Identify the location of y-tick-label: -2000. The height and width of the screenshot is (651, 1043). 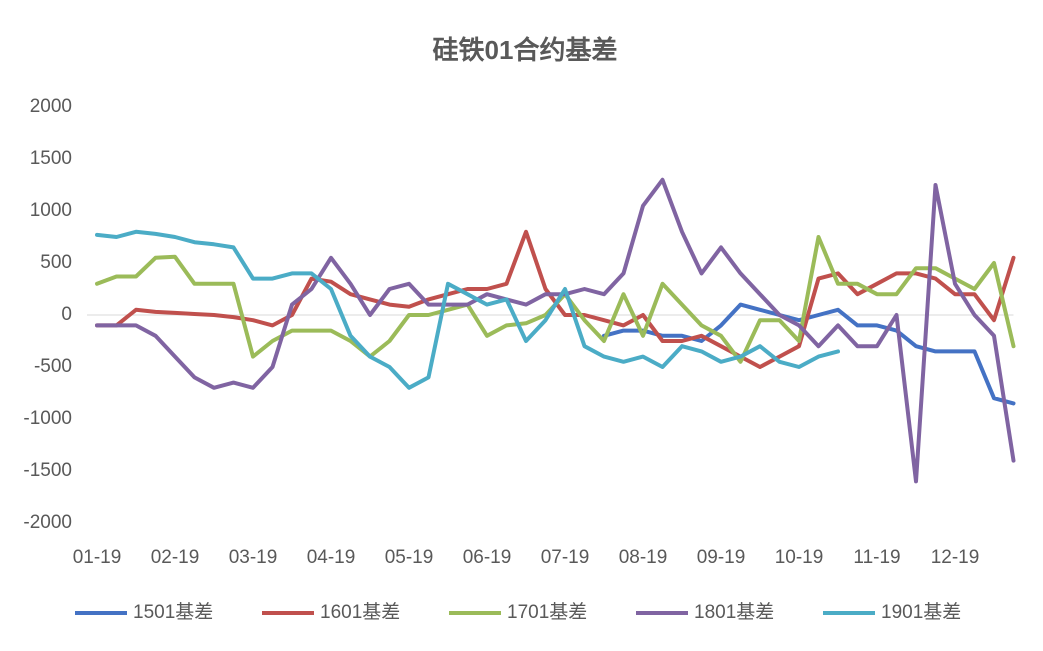
(47, 522).